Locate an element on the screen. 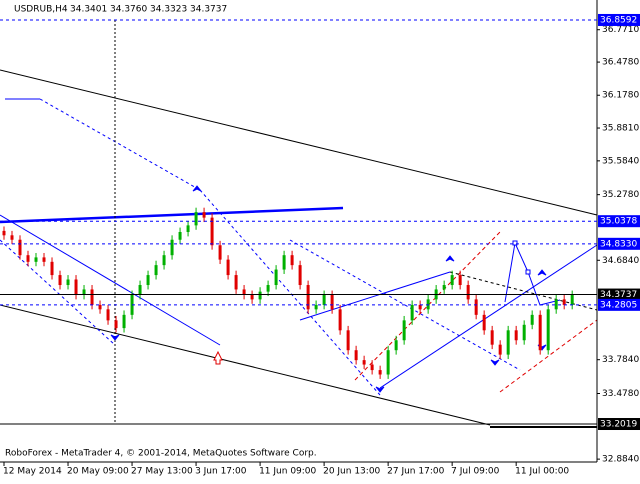 This screenshot has width=640, height=484. header-price: 34.3401 is located at coordinates (88, 10).